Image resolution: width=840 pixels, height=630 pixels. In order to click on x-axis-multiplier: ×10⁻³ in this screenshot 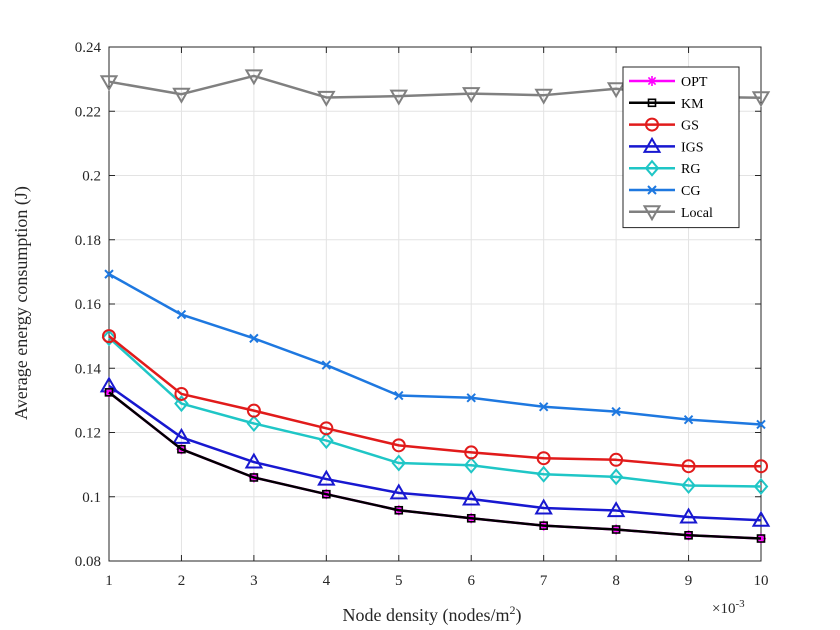, I will do `click(728, 607)`.